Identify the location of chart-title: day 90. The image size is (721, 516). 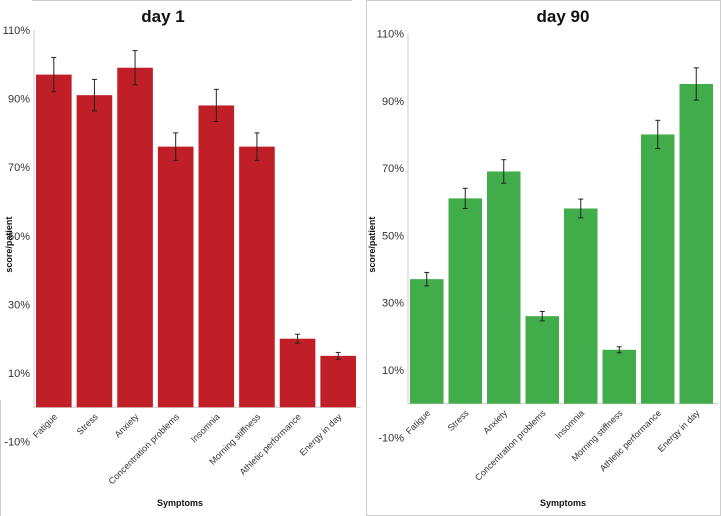
(563, 16).